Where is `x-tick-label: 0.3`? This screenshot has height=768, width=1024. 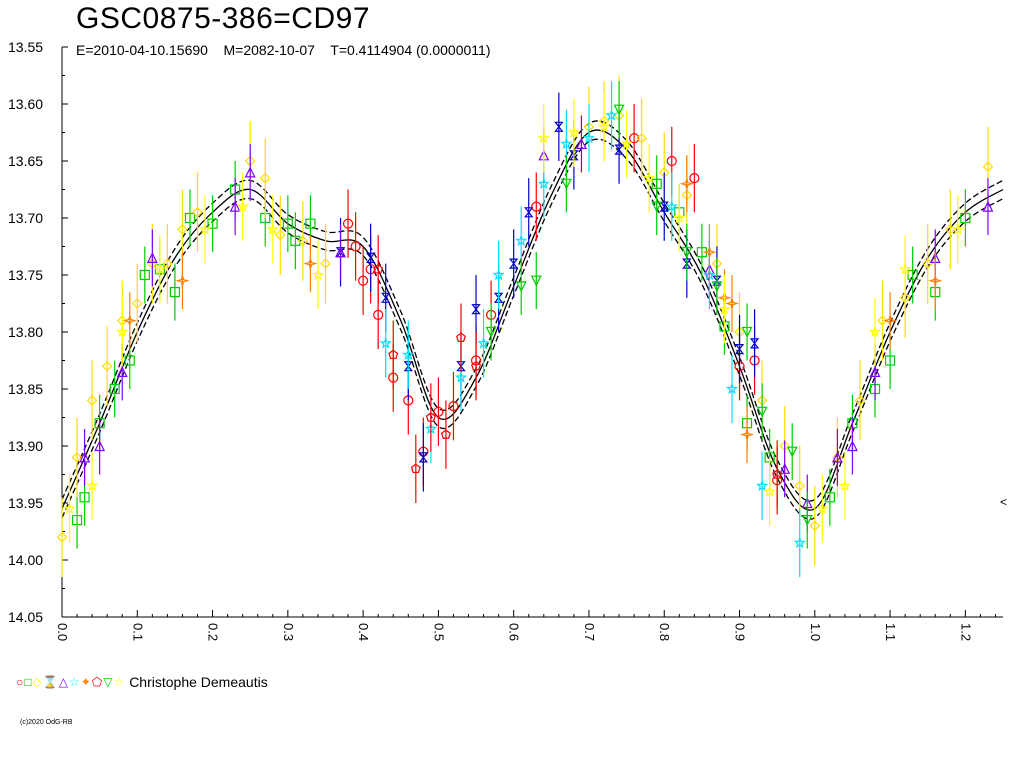
x-tick-label: 0.3 is located at coordinates (288, 632).